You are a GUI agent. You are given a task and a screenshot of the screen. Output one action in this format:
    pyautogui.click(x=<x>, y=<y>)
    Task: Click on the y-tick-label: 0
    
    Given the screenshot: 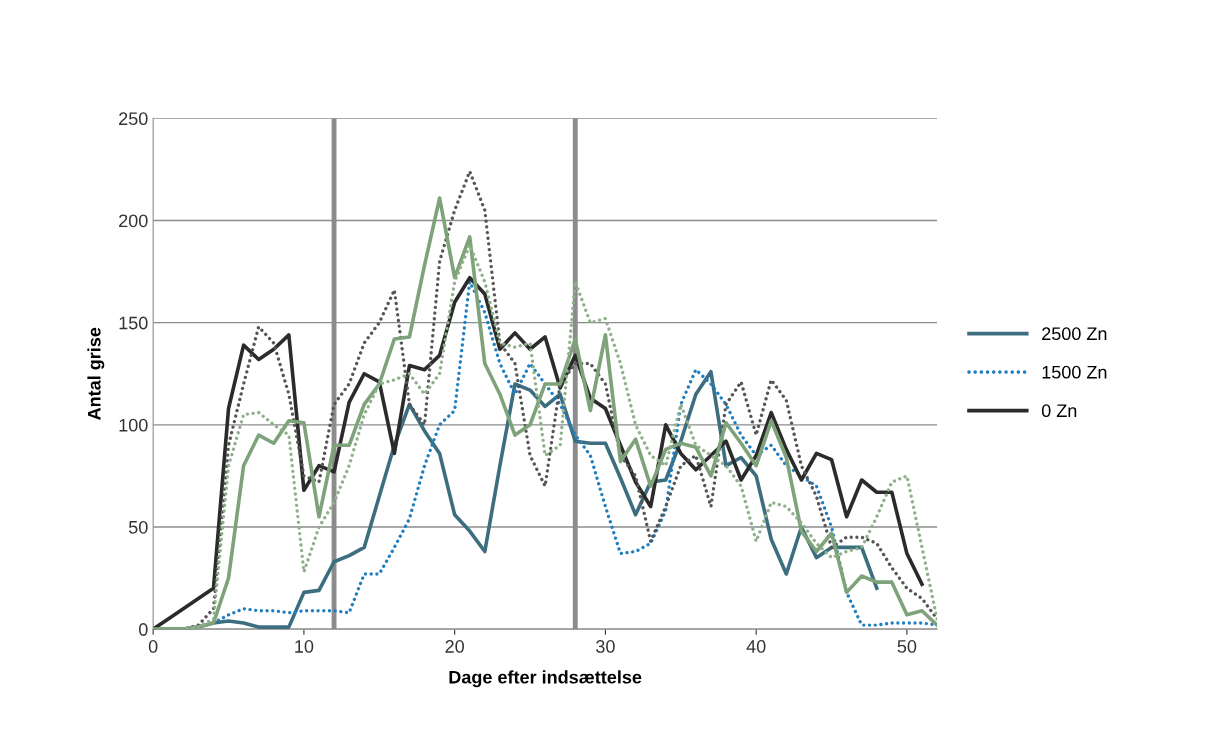 What is the action you would take?
    pyautogui.click(x=143, y=629)
    